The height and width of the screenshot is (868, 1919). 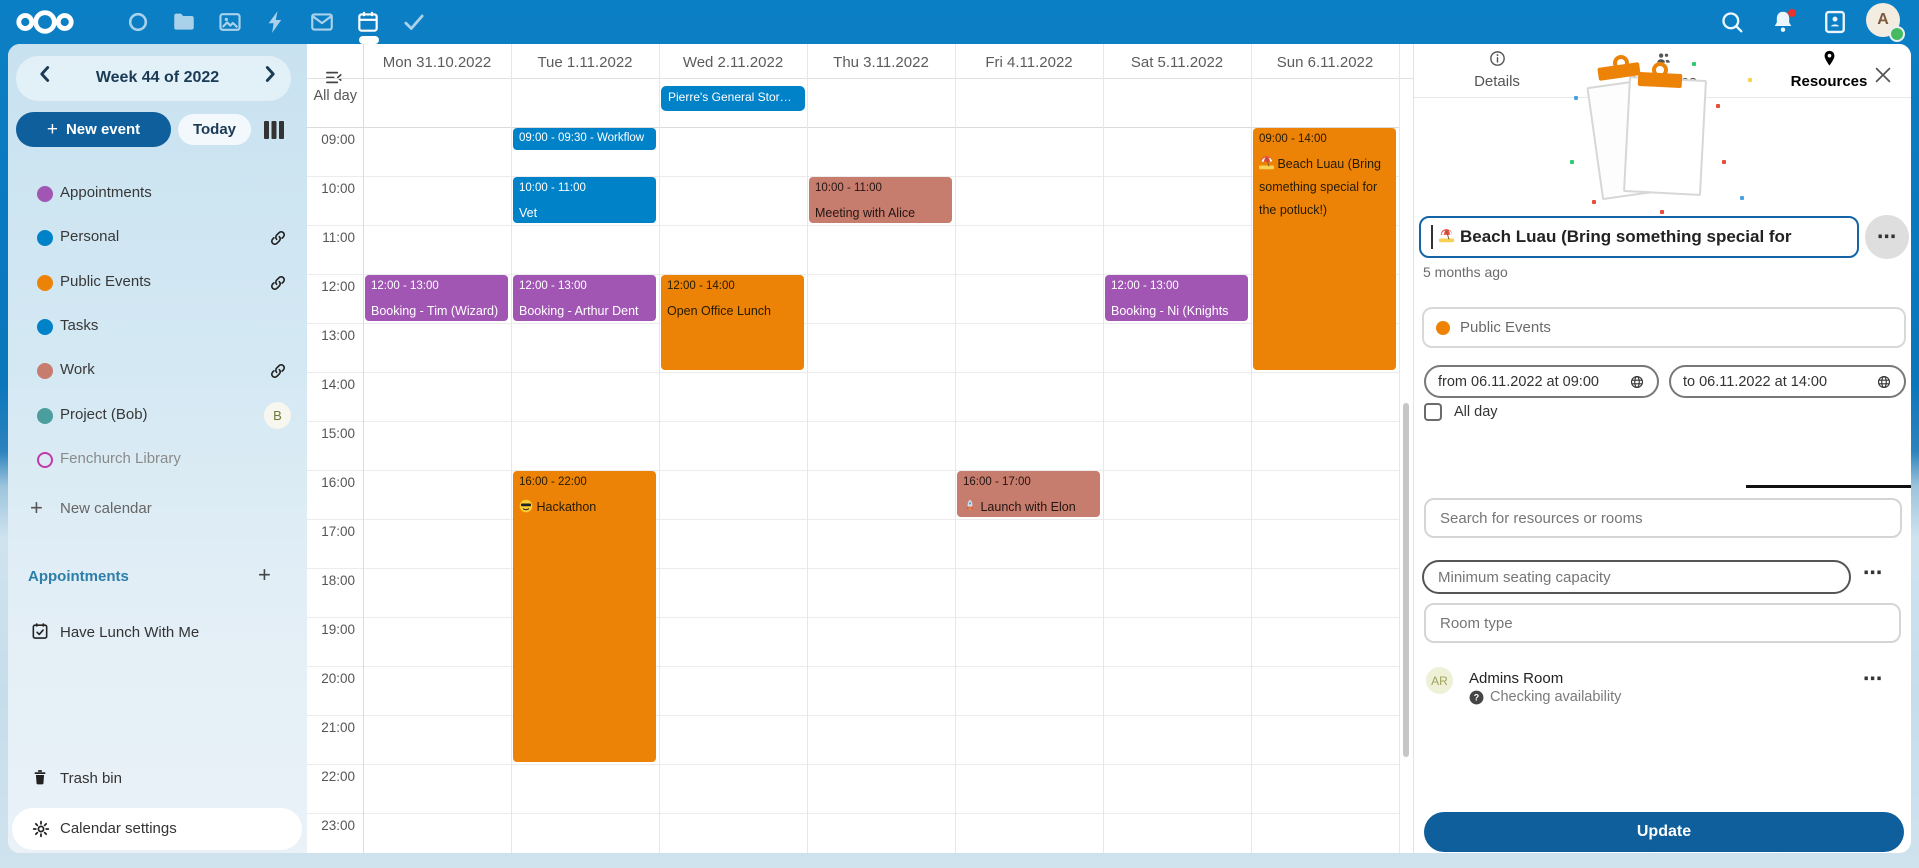 I want to click on close-icon, so click(x=1883, y=75).